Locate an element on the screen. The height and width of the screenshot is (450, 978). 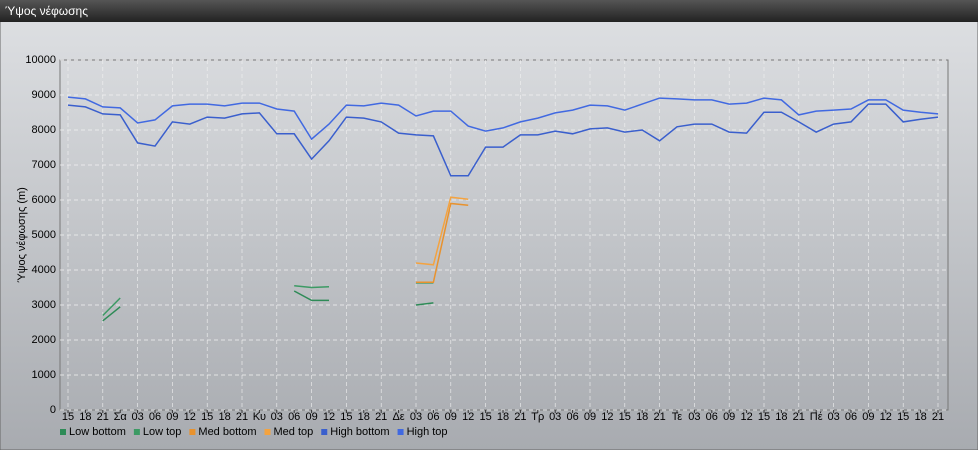
y-tick-label: 4000 is located at coordinates (44, 270).